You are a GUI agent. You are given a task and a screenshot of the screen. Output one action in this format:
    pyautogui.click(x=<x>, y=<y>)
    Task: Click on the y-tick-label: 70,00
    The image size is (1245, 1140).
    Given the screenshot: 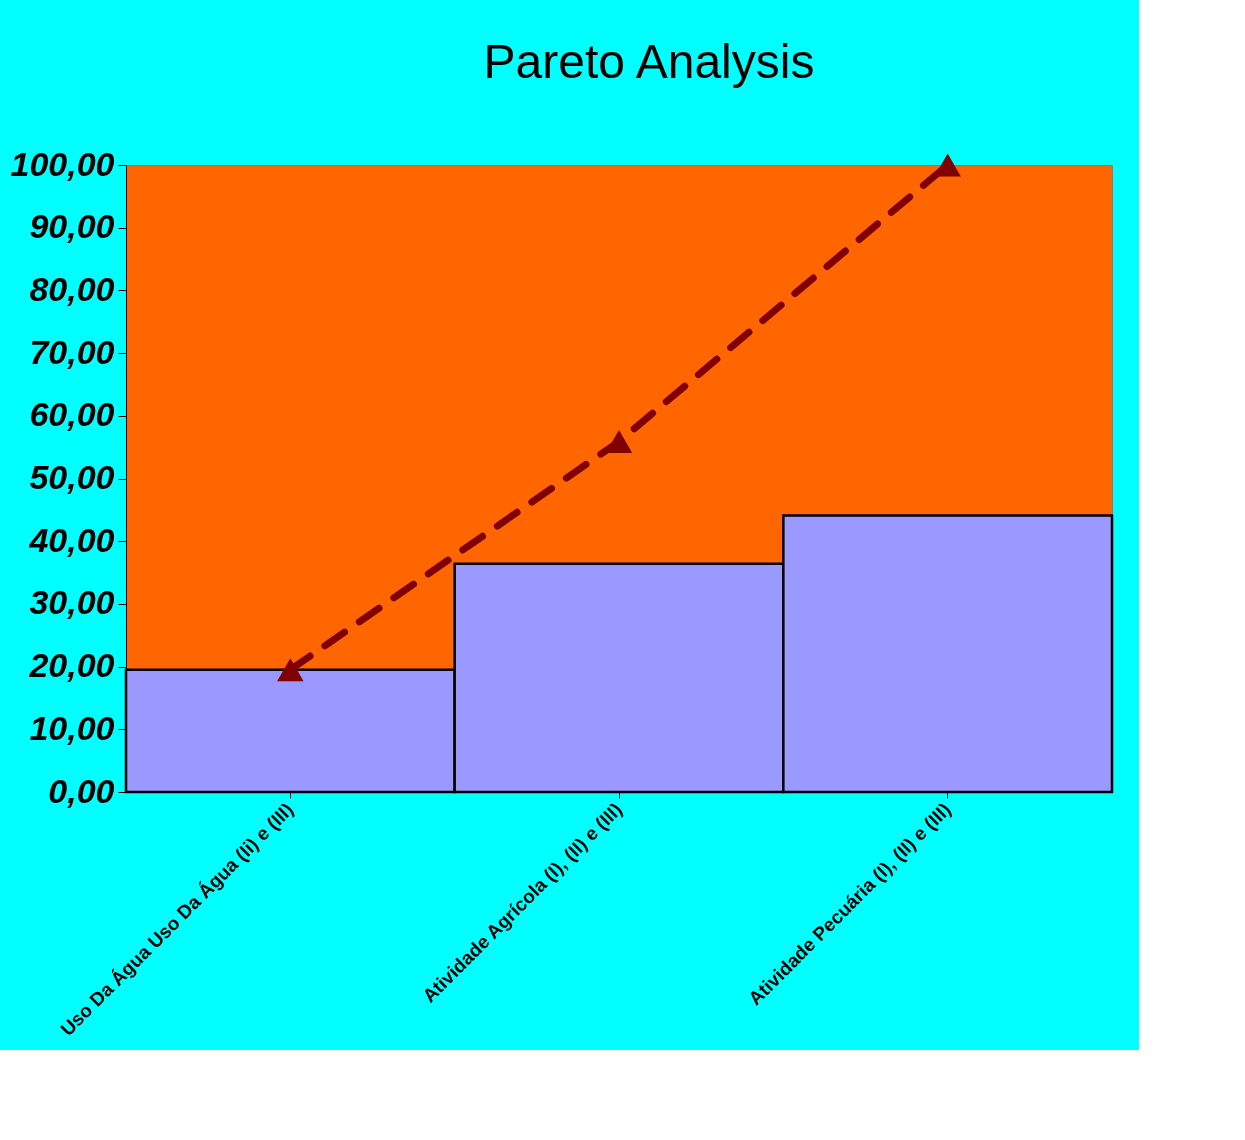 What is the action you would take?
    pyautogui.click(x=72, y=351)
    